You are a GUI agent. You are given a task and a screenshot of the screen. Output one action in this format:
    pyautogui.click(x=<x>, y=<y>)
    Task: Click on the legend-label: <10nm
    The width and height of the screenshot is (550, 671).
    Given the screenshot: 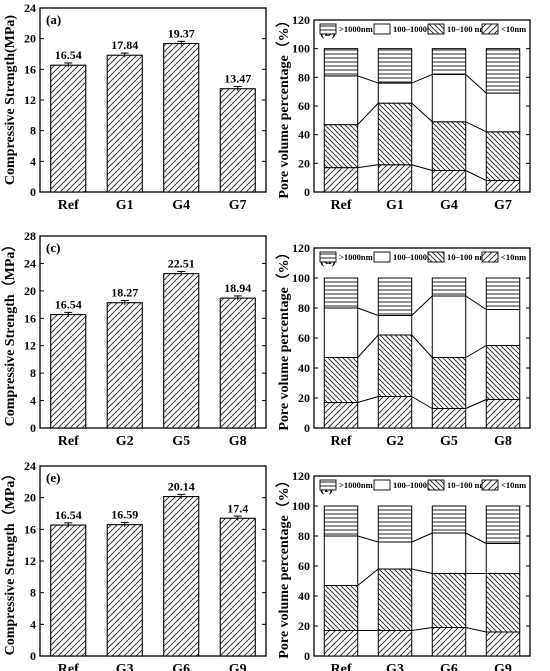 What is the action you would take?
    pyautogui.click(x=513, y=29)
    